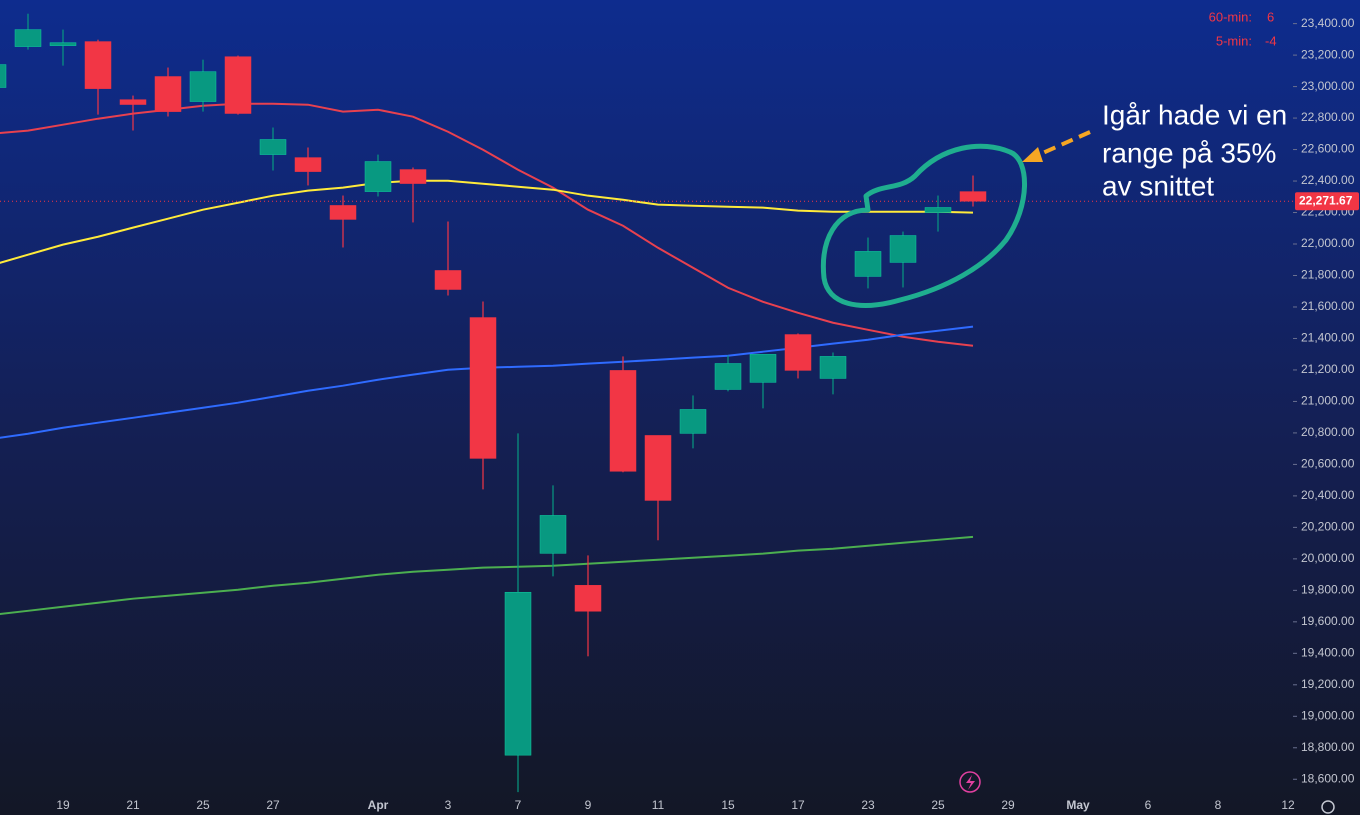 The image size is (1360, 815). What do you see at coordinates (1328, 243) in the screenshot?
I see `y-tick-label: 22,000.00` at bounding box center [1328, 243].